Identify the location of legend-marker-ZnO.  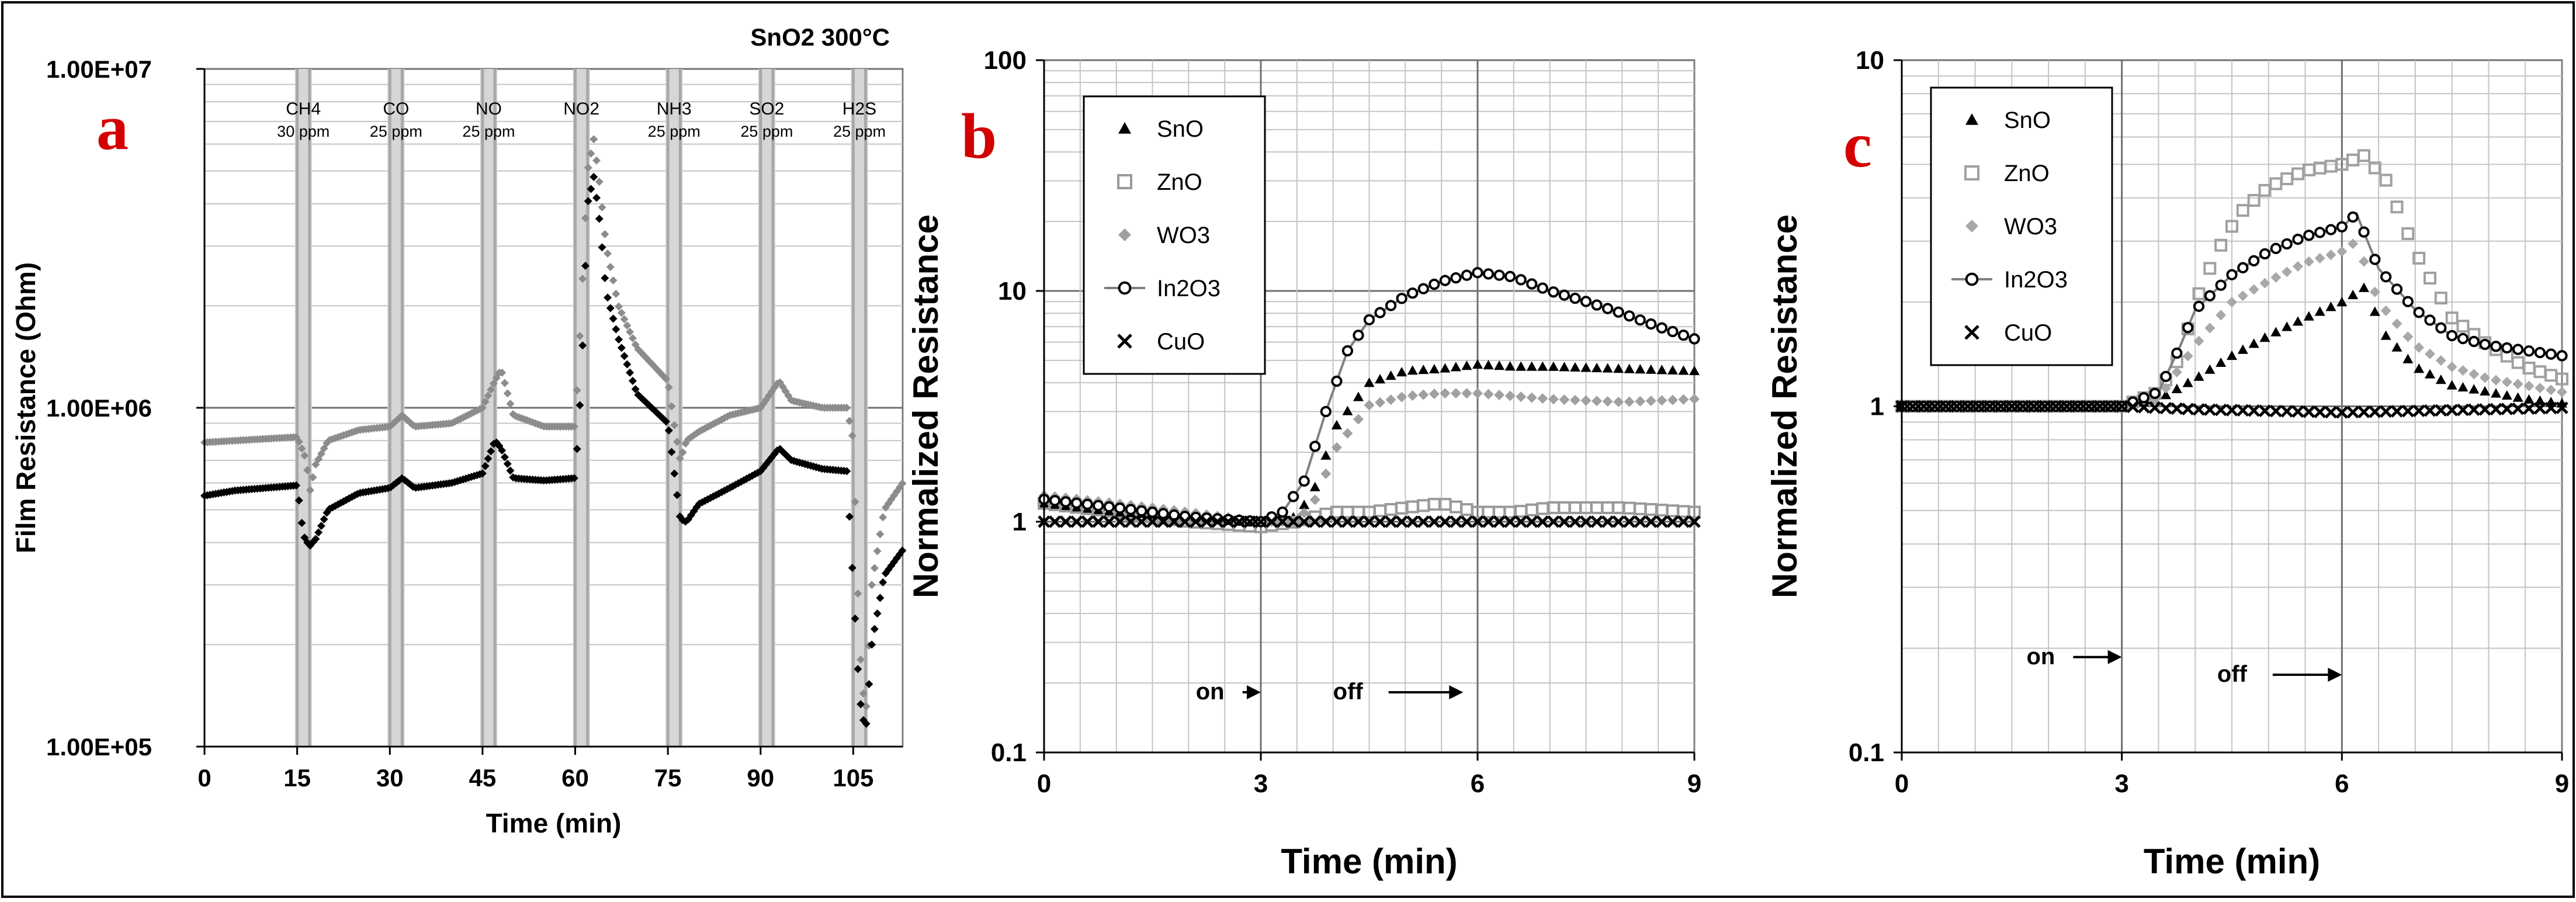
(1972, 173).